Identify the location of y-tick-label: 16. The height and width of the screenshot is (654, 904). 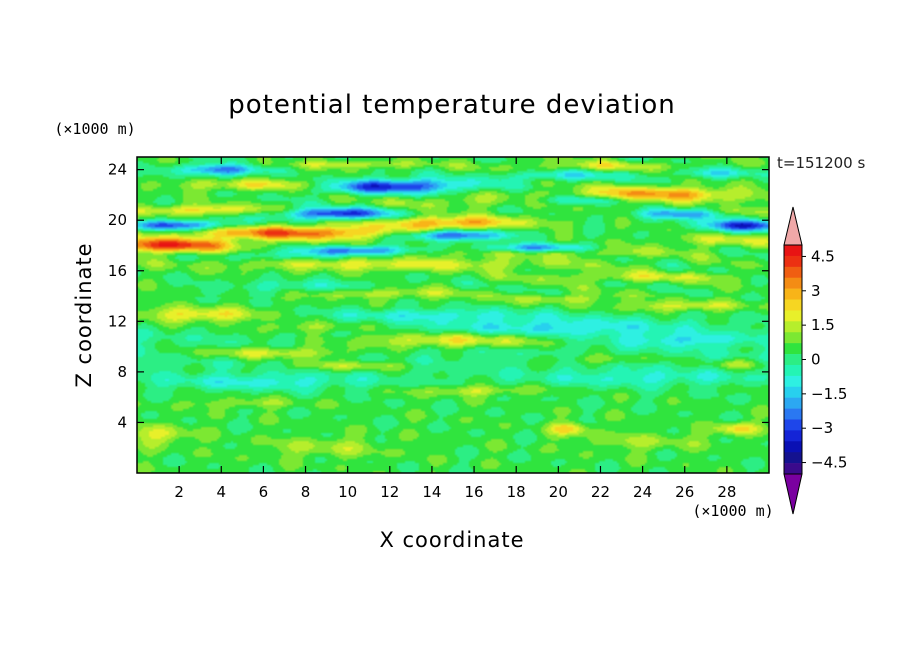
(117, 271).